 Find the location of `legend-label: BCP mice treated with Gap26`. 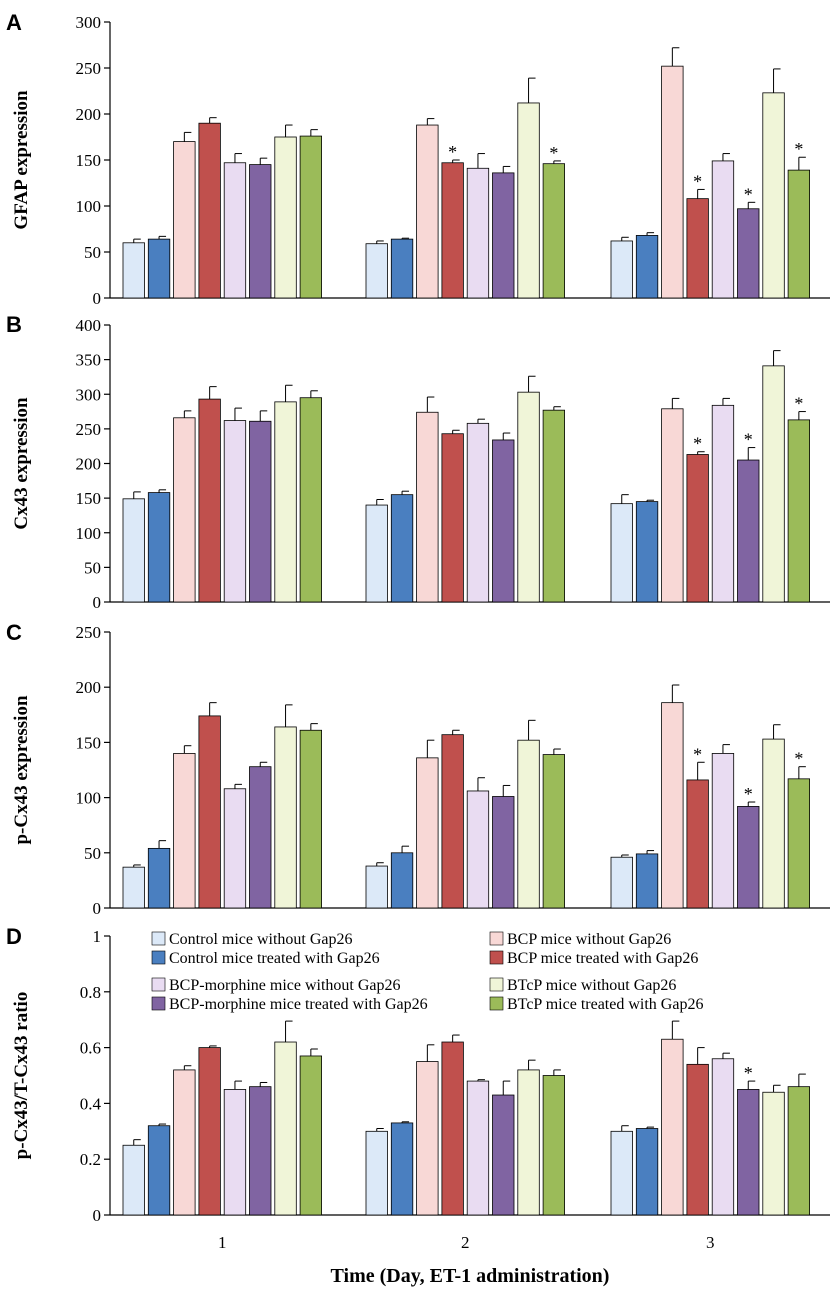

legend-label: BCP mice treated with Gap26 is located at coordinates (602, 958).